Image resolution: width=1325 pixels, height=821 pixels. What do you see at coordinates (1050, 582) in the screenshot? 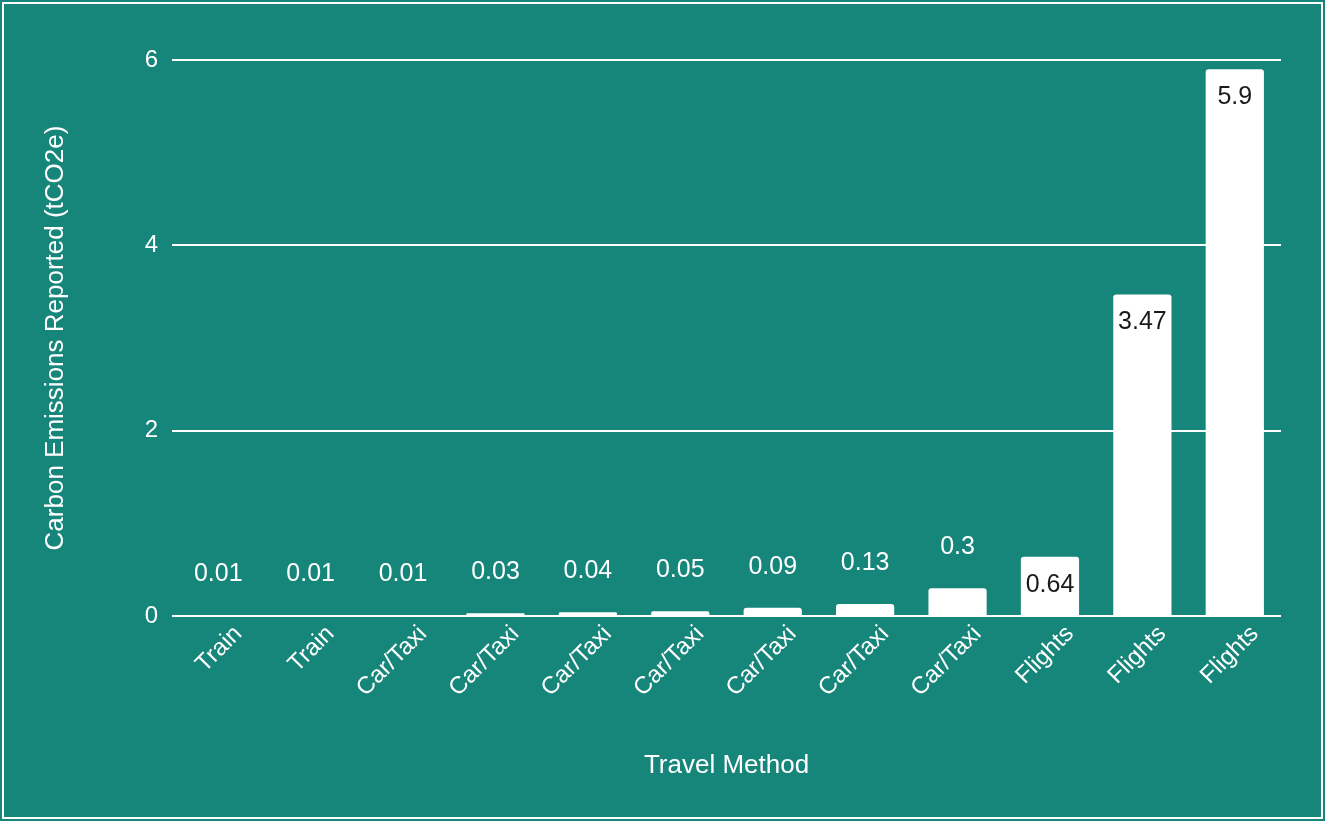
I see `data-label: 0.64` at bounding box center [1050, 582].